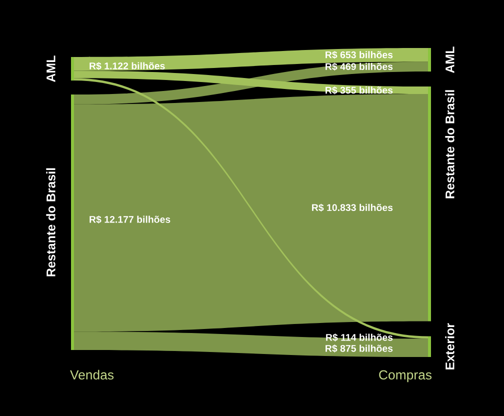 This screenshot has width=504, height=416. Describe the element at coordinates (450, 59) in the screenshot. I see `category-label: AML` at that location.